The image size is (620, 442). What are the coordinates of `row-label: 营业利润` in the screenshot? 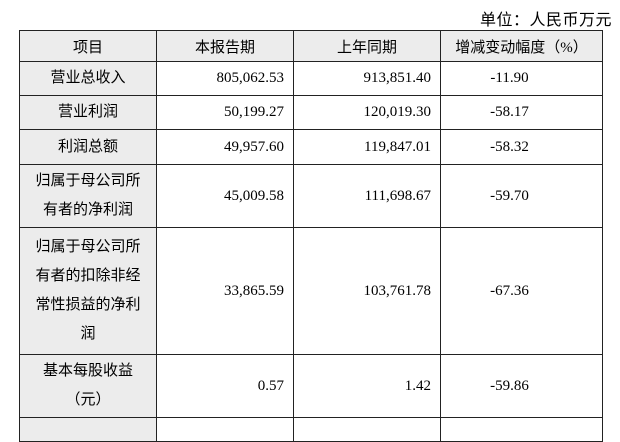 It's located at (88, 112).